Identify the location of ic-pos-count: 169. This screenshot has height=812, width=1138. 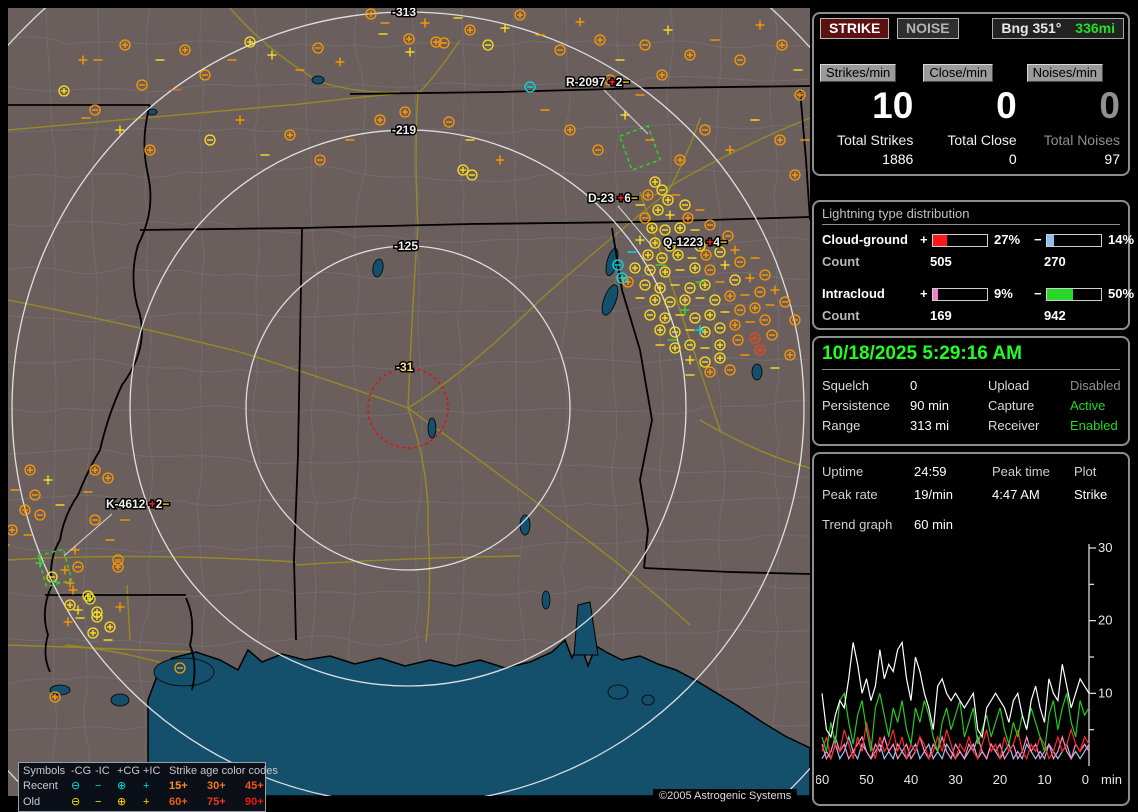
(941, 315).